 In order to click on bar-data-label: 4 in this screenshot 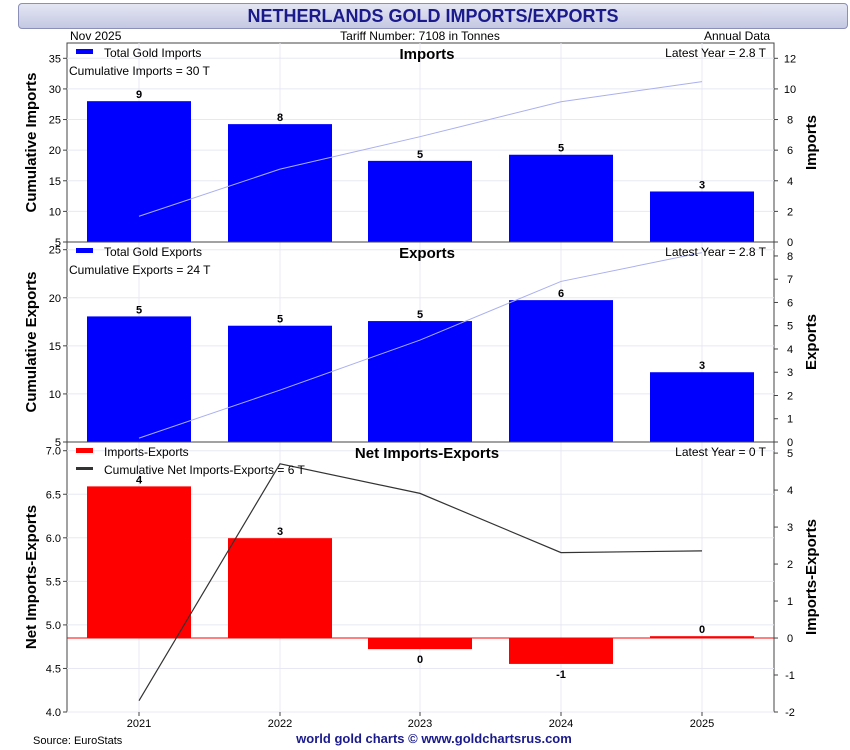, I will do `click(139, 480)`.